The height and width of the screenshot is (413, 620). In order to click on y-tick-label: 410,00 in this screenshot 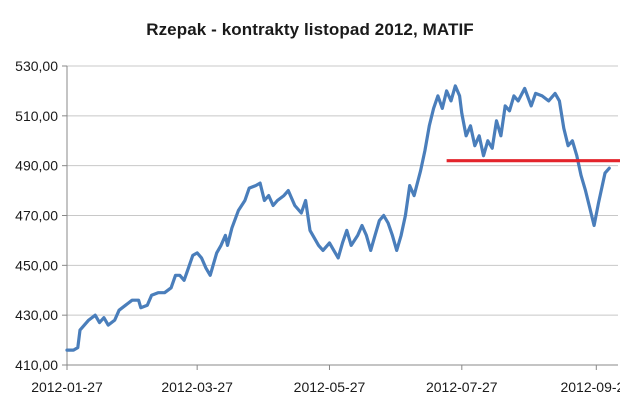, I will do `click(36, 365)`.